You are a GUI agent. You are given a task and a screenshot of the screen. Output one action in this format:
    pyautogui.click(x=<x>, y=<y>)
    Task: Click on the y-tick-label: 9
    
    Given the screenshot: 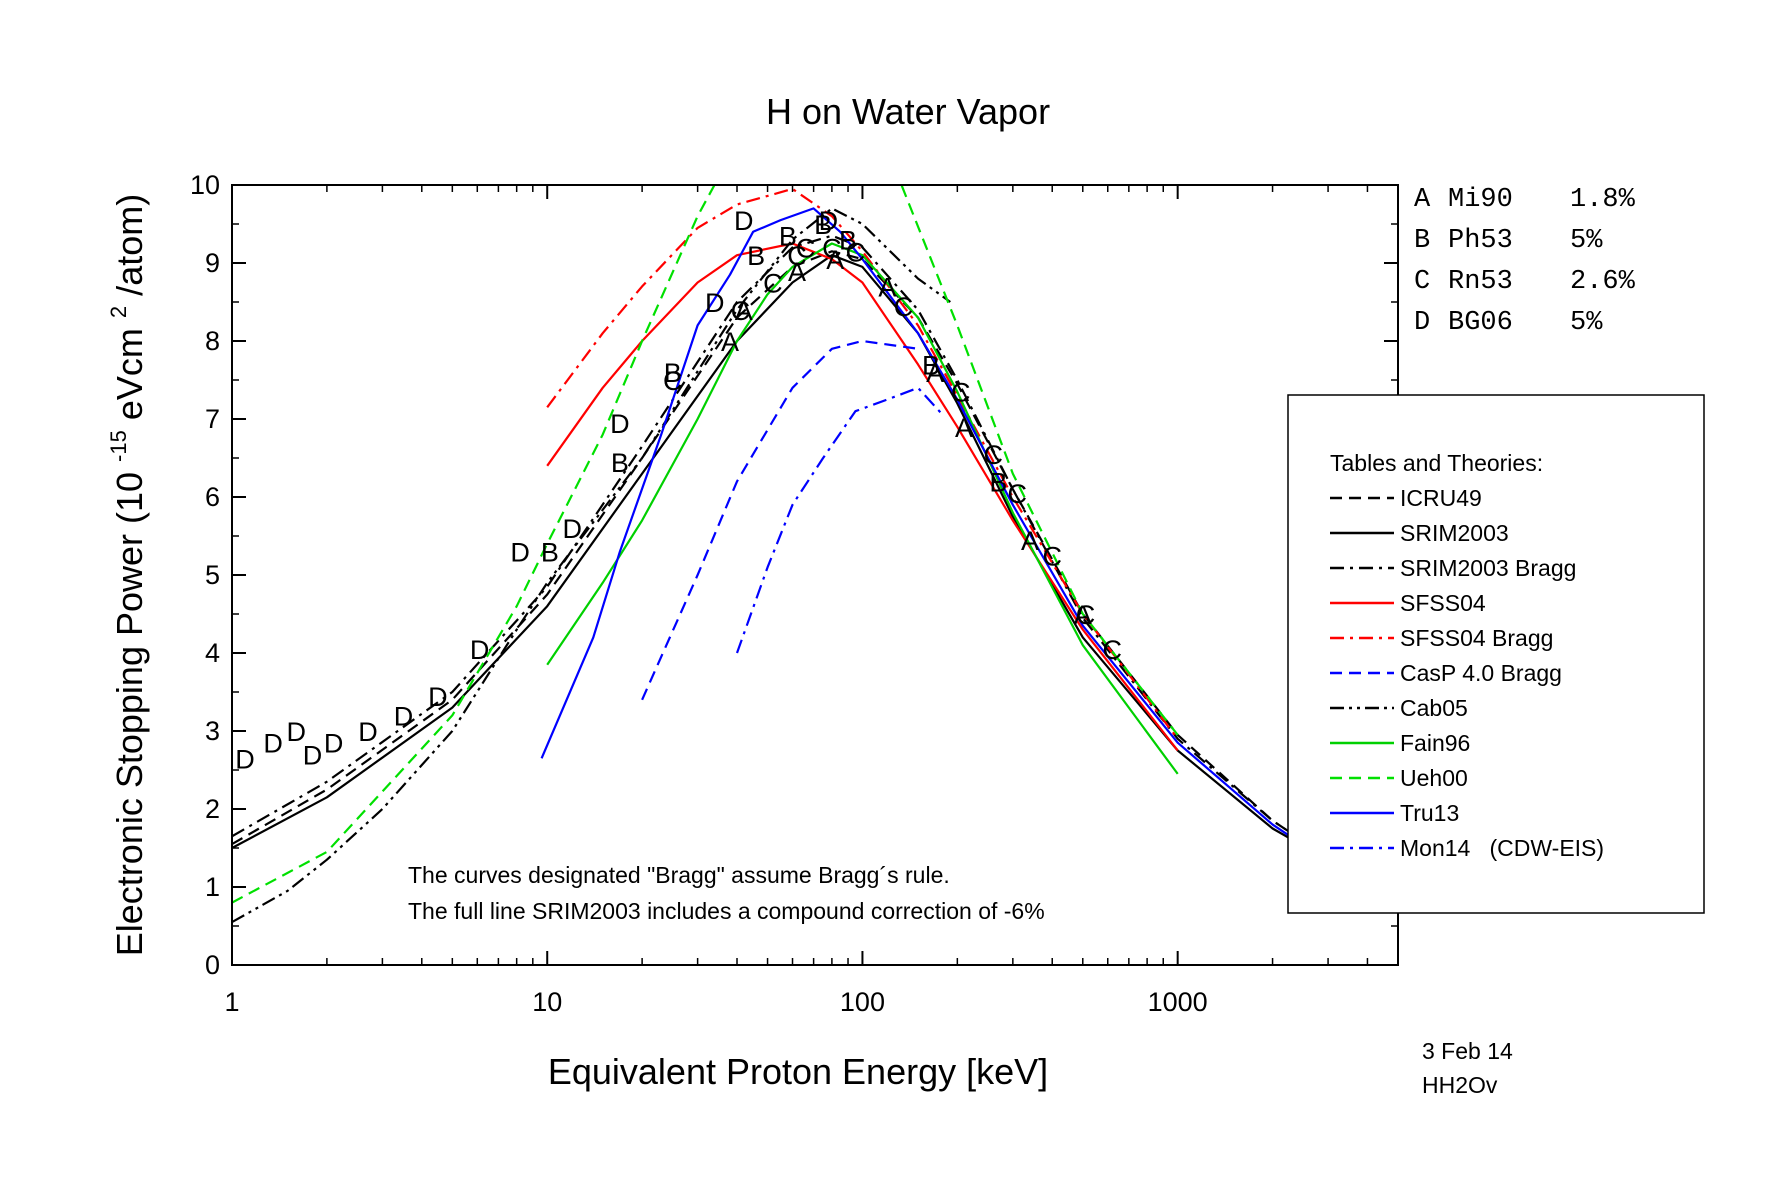 What is the action you would take?
    pyautogui.click(x=212, y=263)
    